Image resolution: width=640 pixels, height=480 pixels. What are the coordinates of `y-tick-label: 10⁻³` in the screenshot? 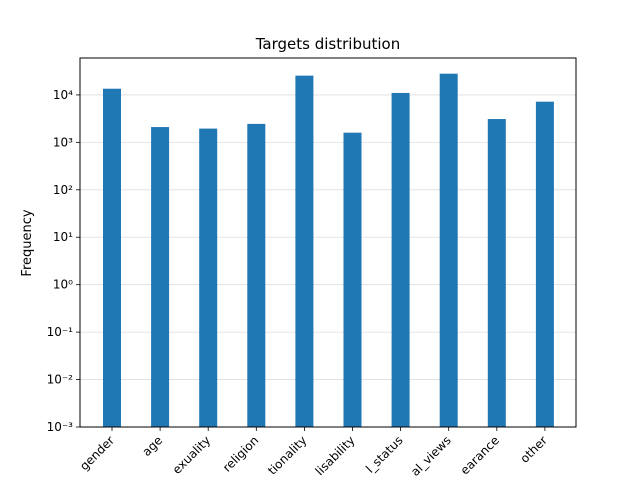 It's located at (60, 427).